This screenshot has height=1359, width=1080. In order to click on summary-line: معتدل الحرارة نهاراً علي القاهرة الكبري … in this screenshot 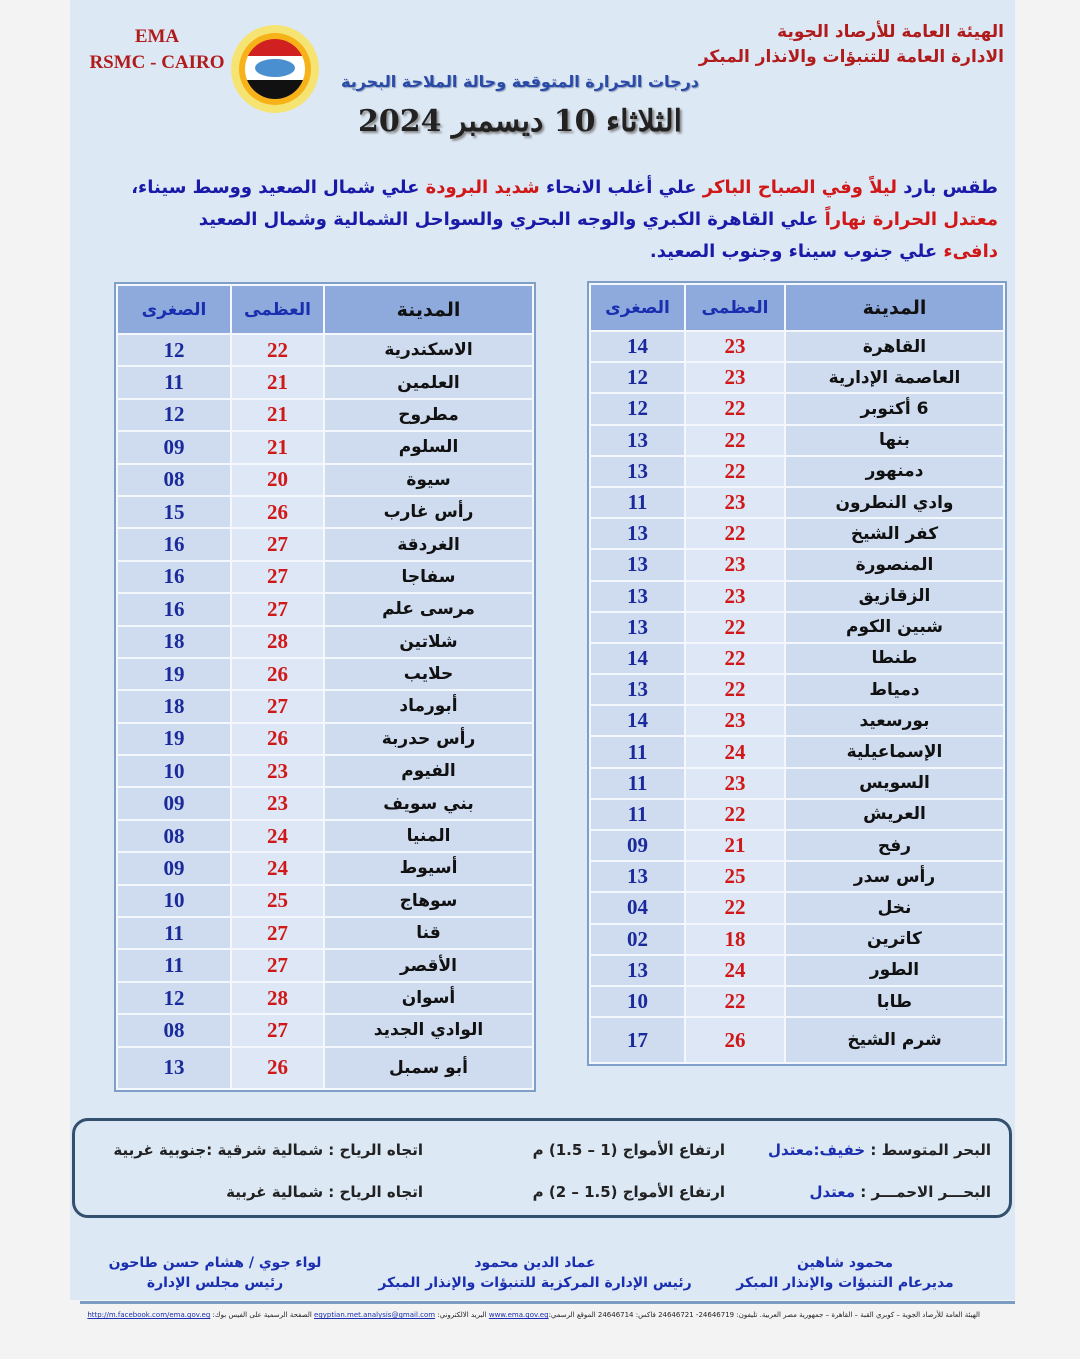, I will do `click(548, 220)`.